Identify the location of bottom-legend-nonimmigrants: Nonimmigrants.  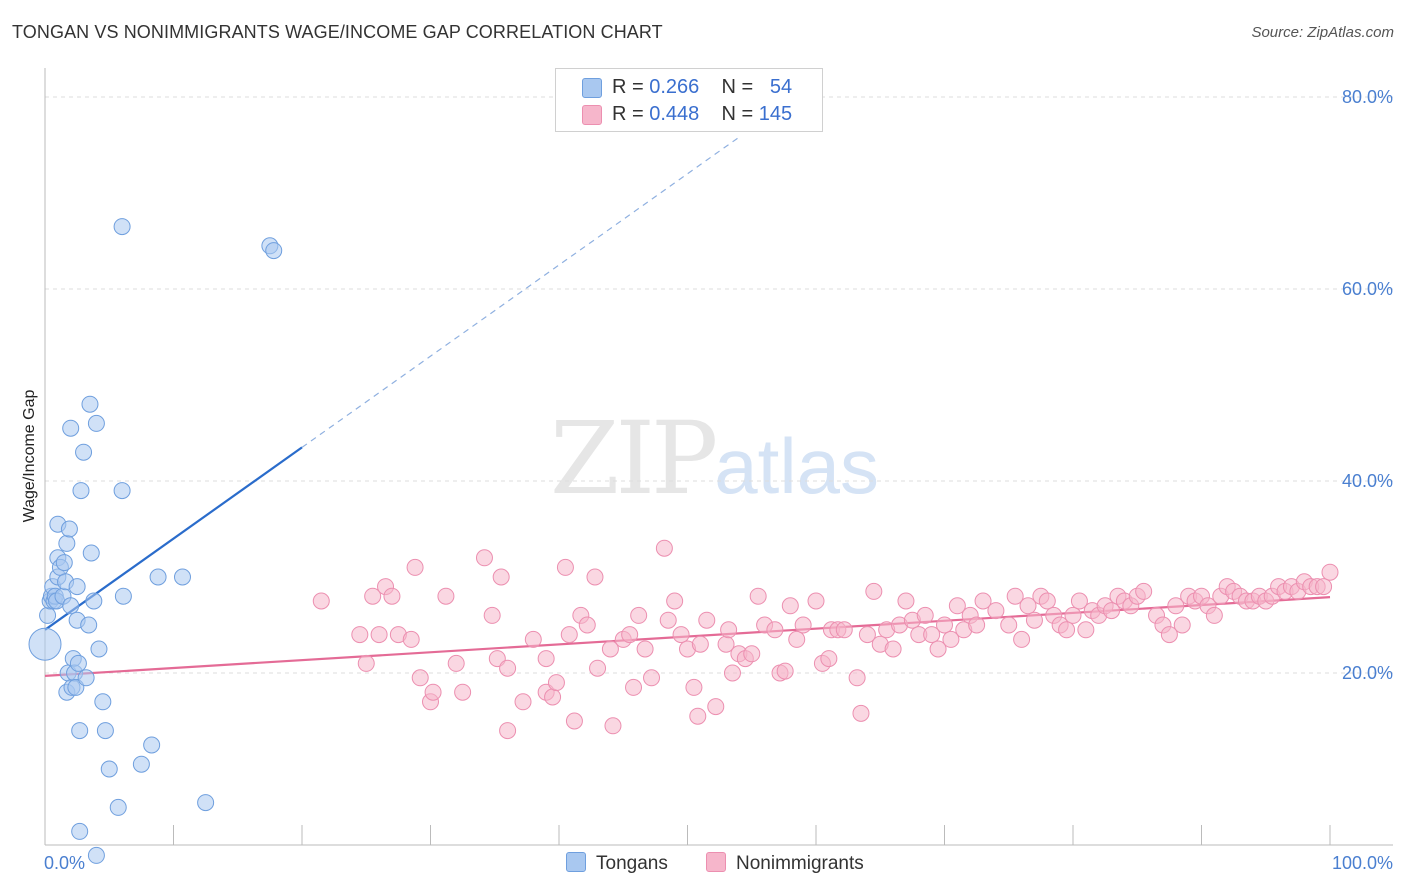
(785, 863).